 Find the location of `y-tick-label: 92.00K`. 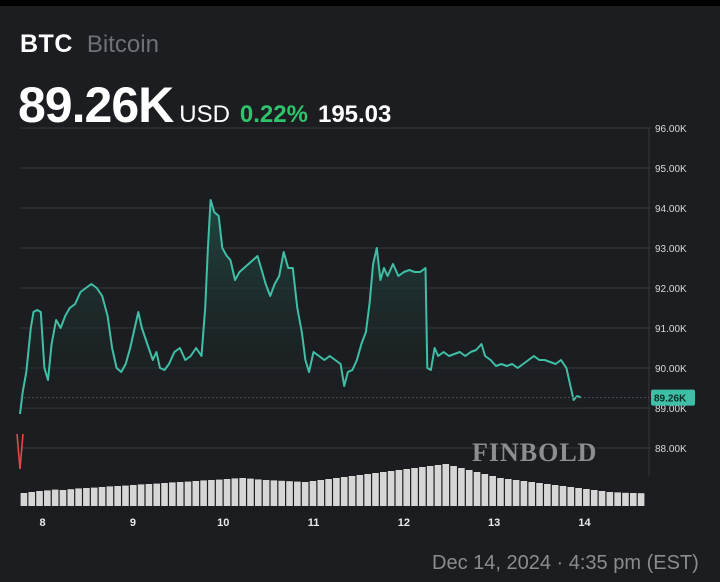

y-tick-label: 92.00K is located at coordinates (671, 289).